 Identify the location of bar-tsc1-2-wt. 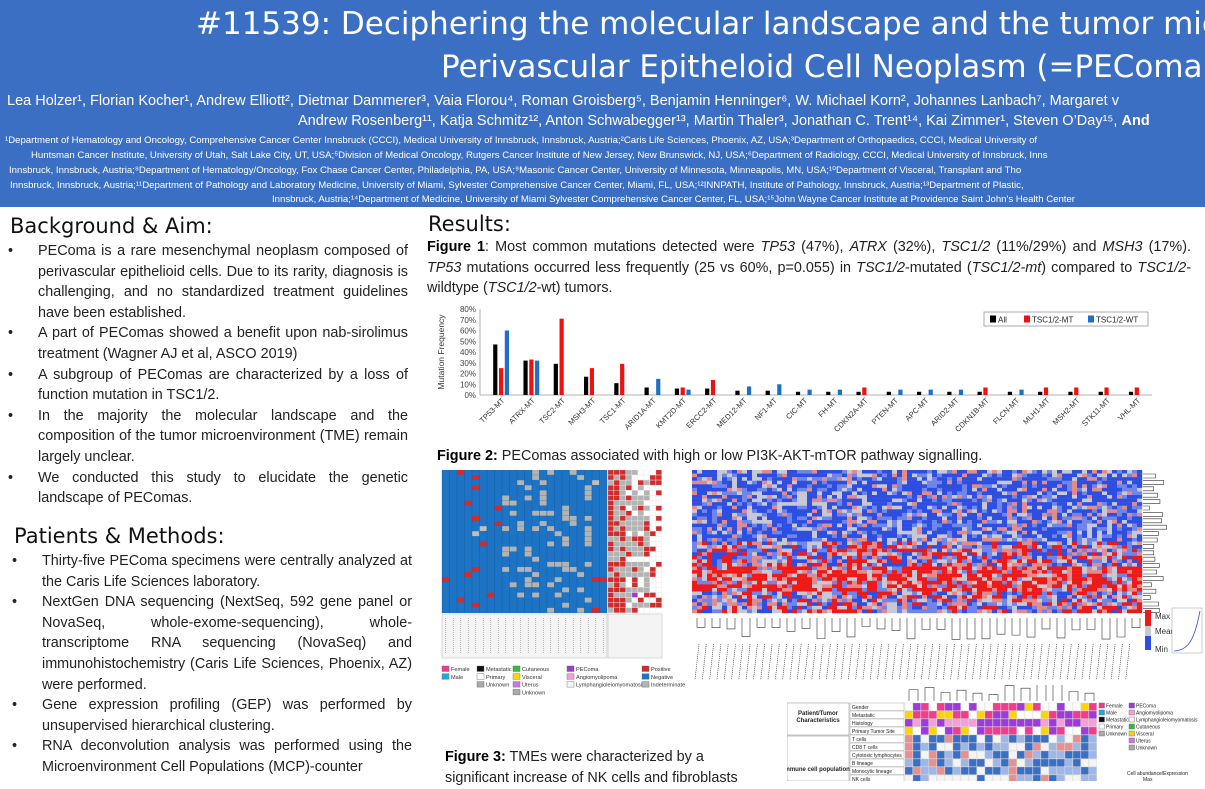
(930, 392).